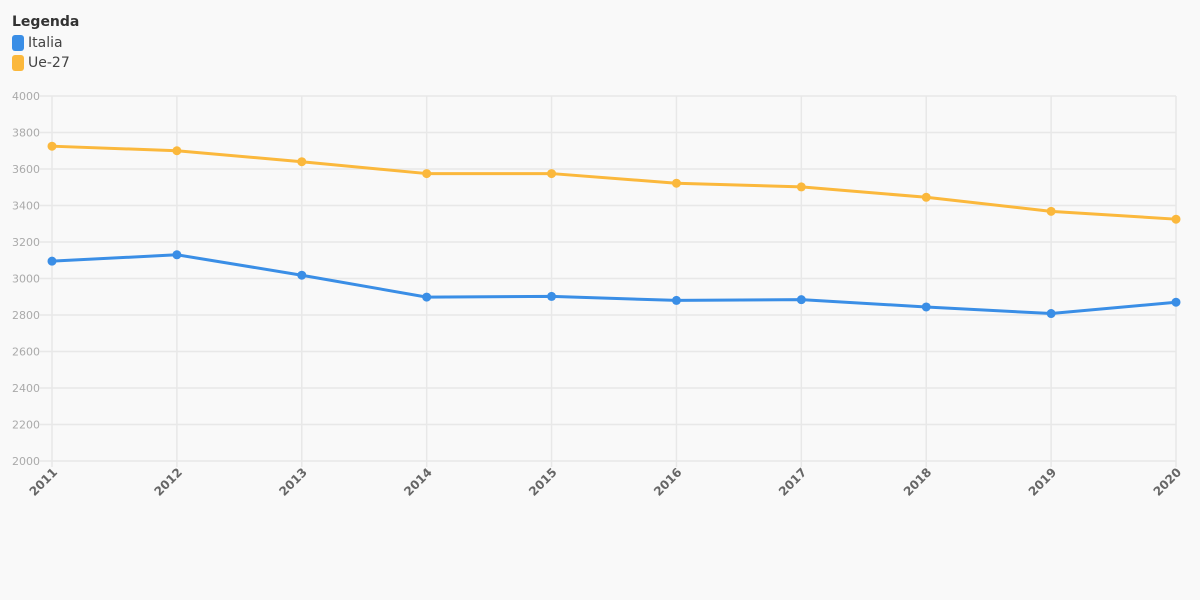  What do you see at coordinates (44, 482) in the screenshot?
I see `x-tick-label: 2011` at bounding box center [44, 482].